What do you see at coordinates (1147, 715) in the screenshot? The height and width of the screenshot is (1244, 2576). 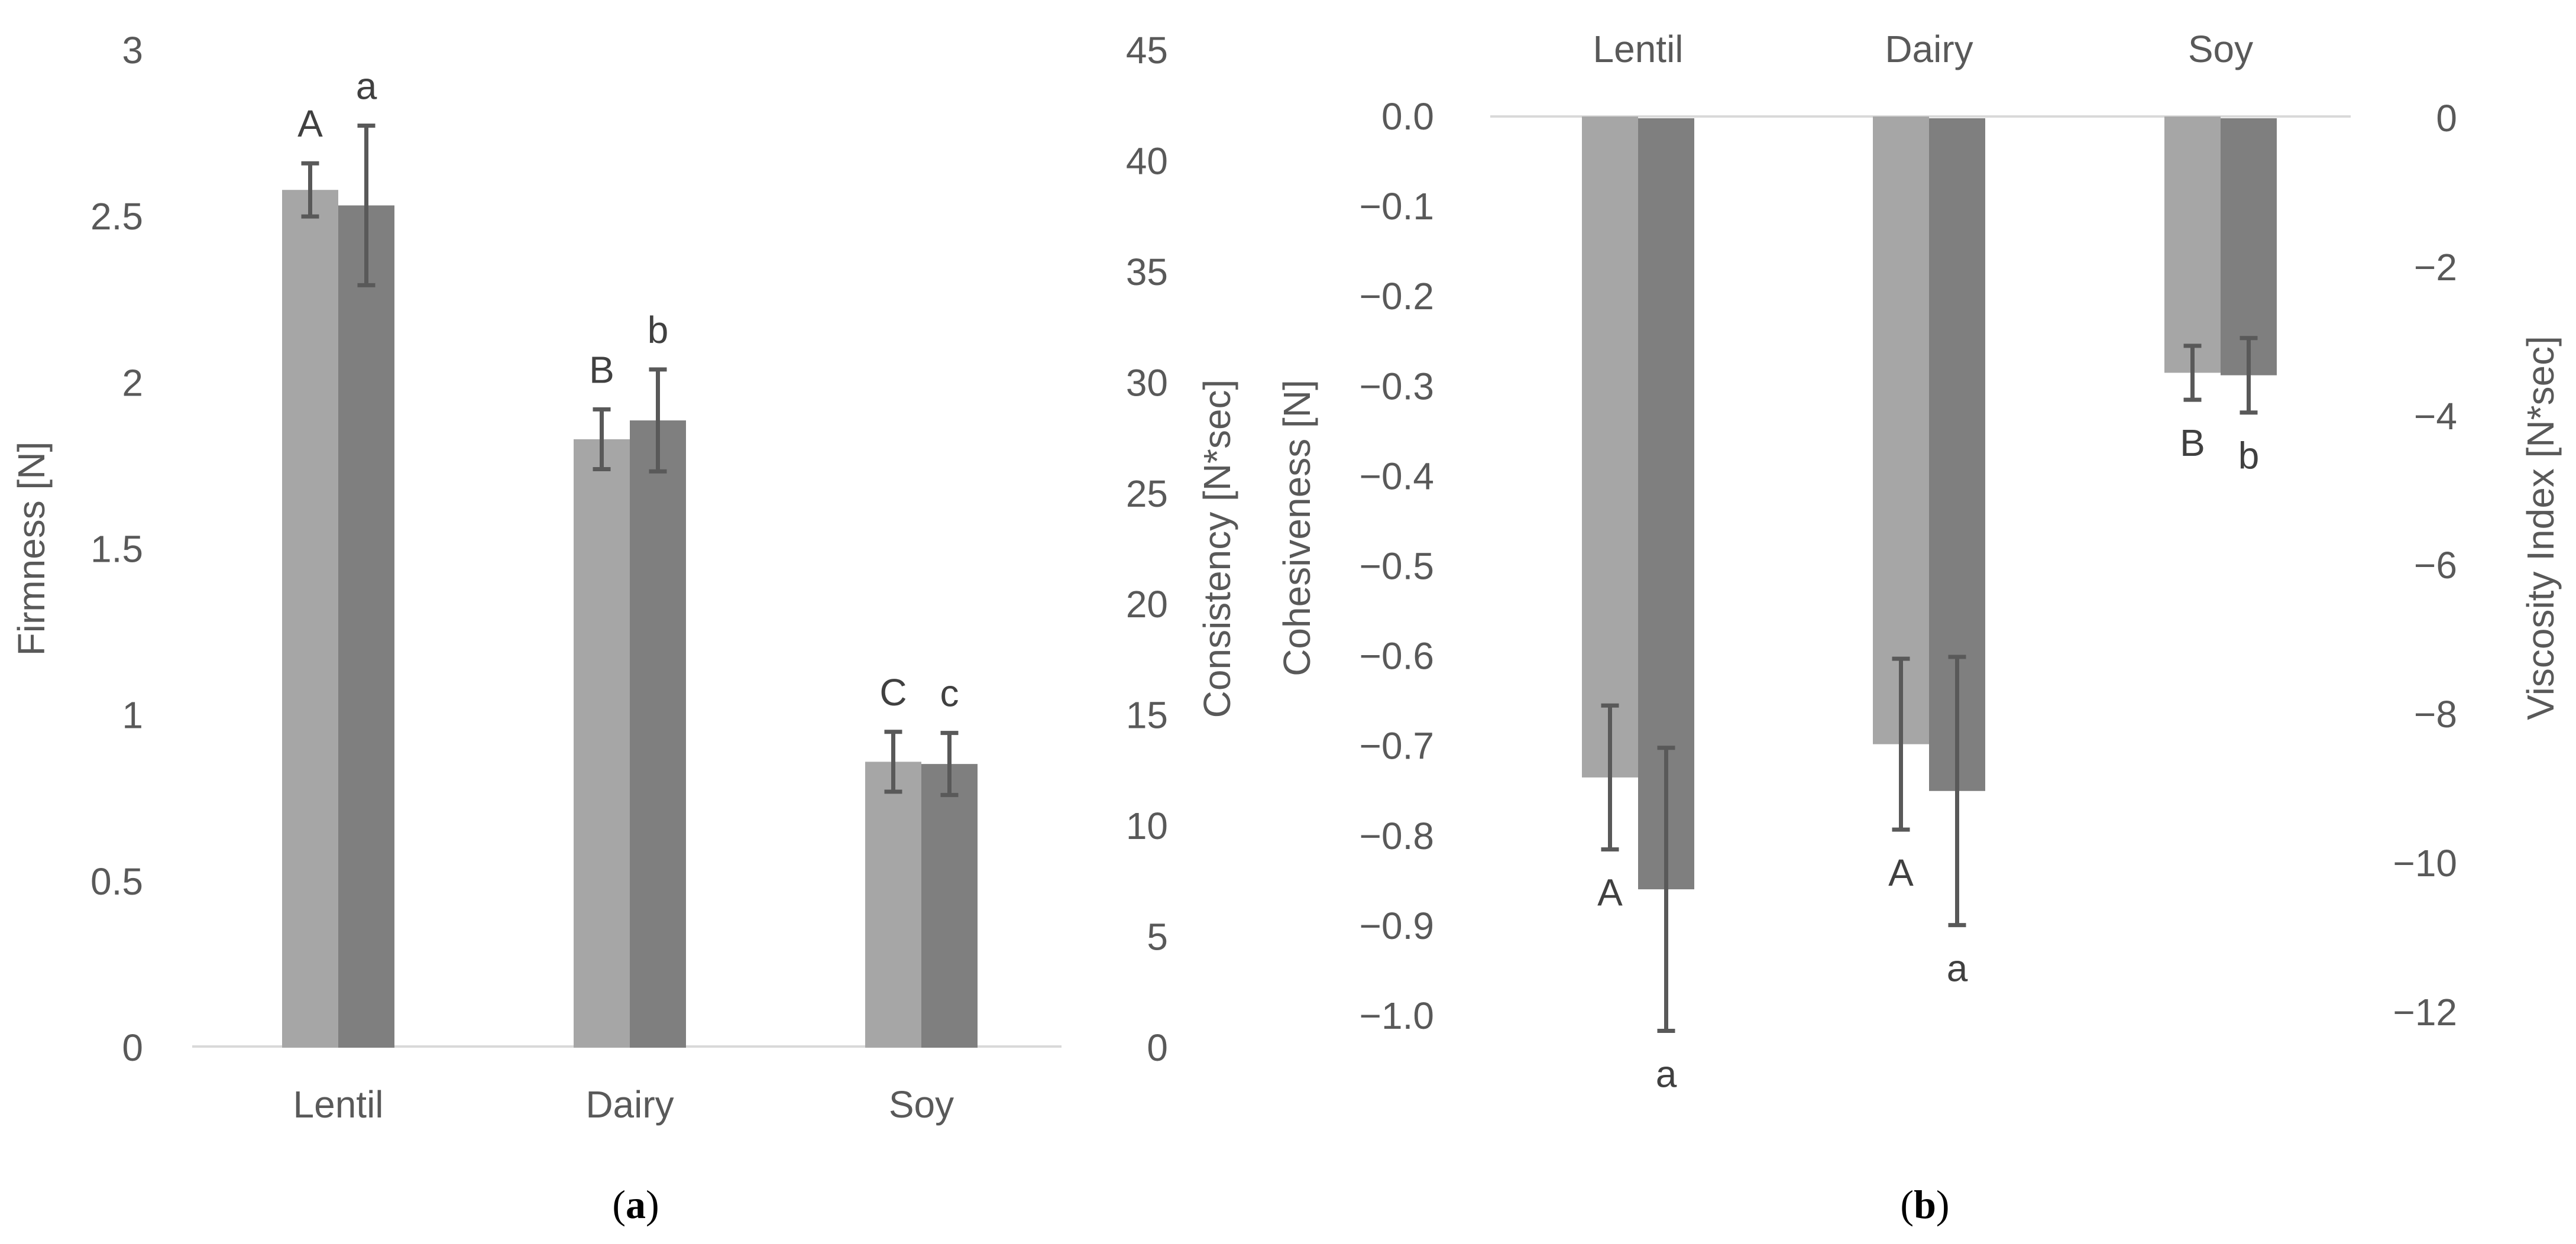 I see `right-axis-tick-label: 15` at bounding box center [1147, 715].